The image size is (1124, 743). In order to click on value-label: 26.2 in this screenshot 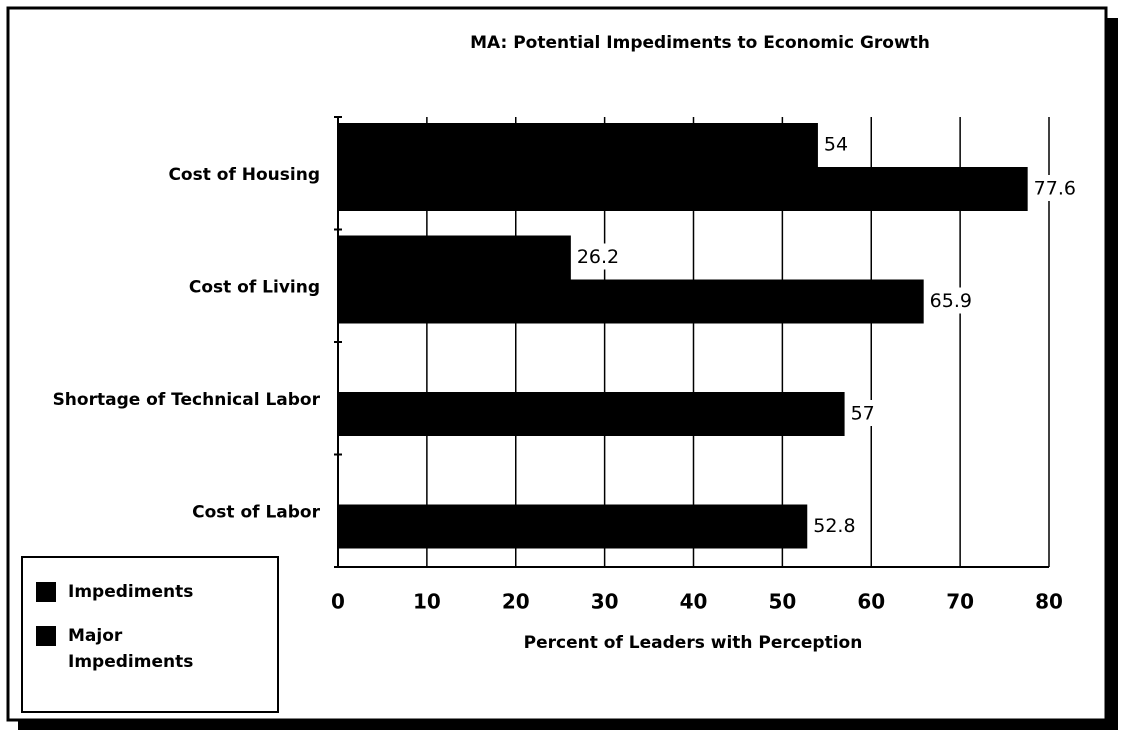, I will do `click(598, 257)`.